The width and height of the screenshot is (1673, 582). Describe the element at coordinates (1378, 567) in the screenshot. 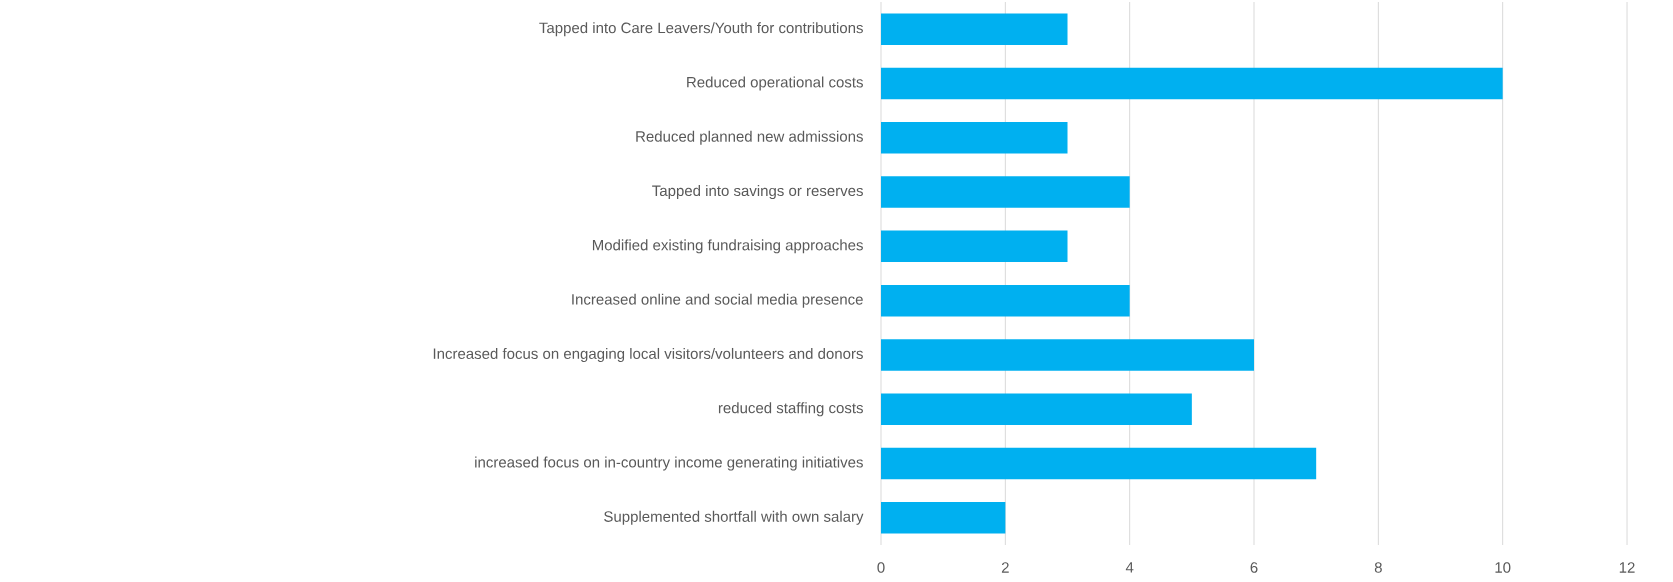

I see `x-tick-label: 8` at that location.